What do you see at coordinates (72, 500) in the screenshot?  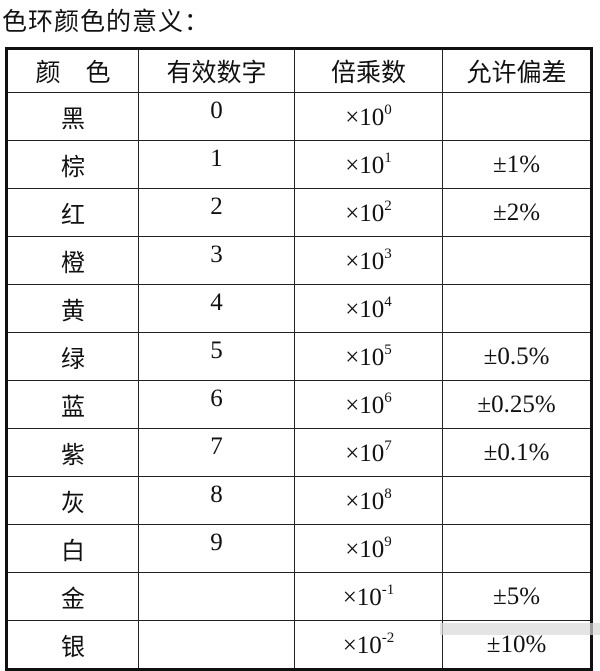 I see `cell-color: 灰` at bounding box center [72, 500].